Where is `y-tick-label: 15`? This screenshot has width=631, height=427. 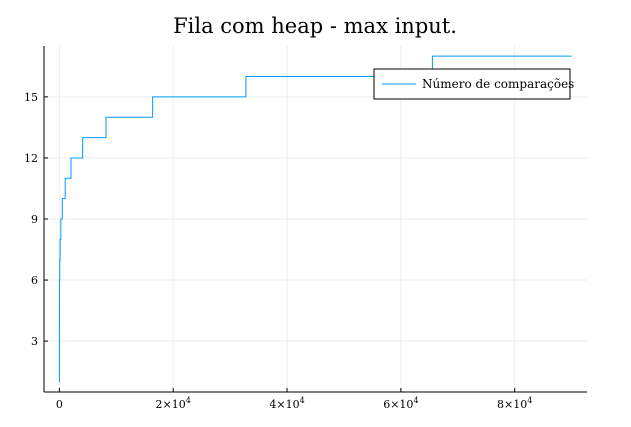
y-tick-label: 15 is located at coordinates (31, 97).